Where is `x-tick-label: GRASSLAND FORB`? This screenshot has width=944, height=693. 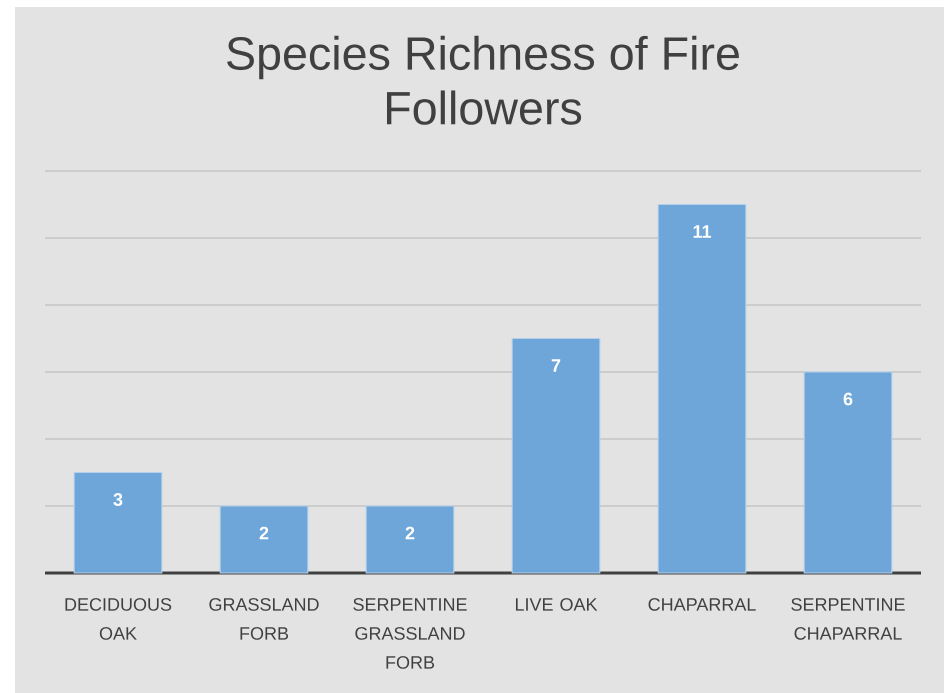 x-tick-label: GRASSLAND FORB is located at coordinates (264, 619).